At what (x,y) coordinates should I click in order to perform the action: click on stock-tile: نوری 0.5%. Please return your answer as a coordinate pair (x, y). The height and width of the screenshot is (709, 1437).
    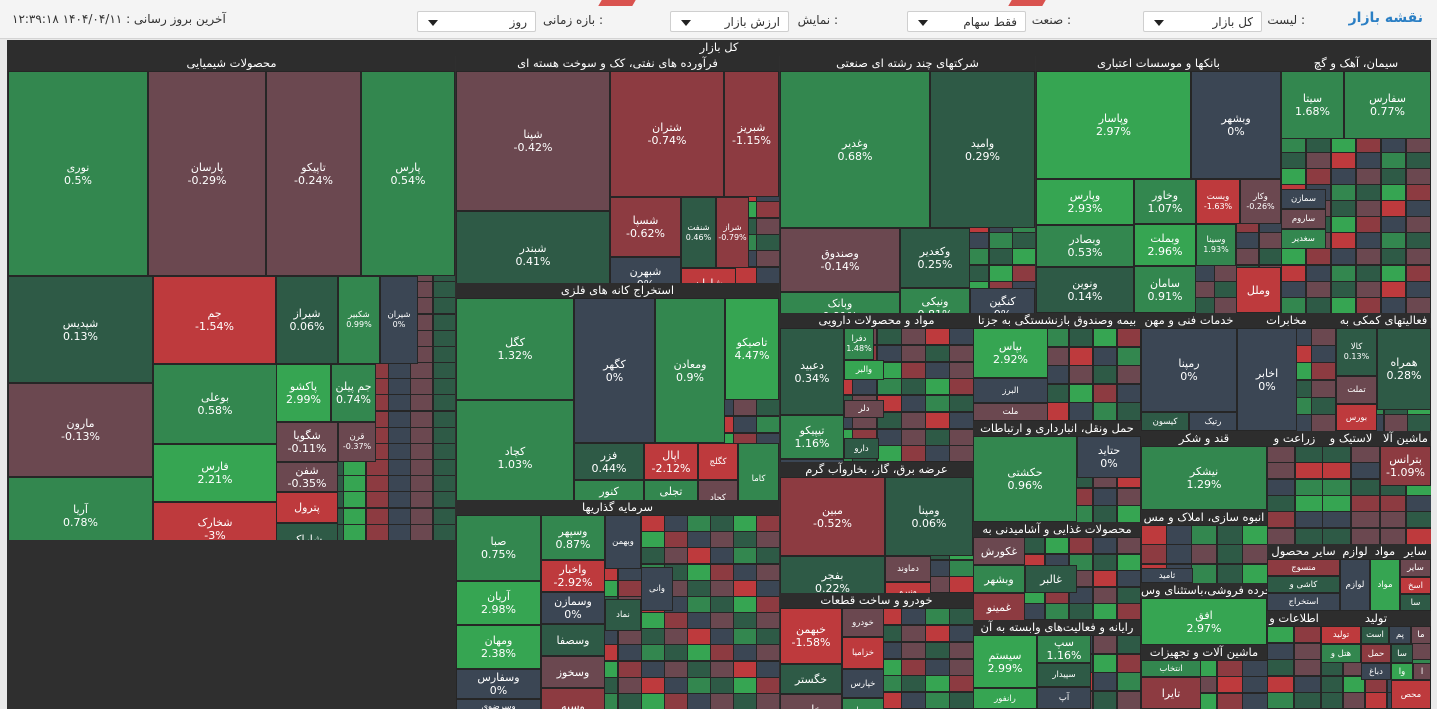
    Looking at the image, I should click on (78, 173).